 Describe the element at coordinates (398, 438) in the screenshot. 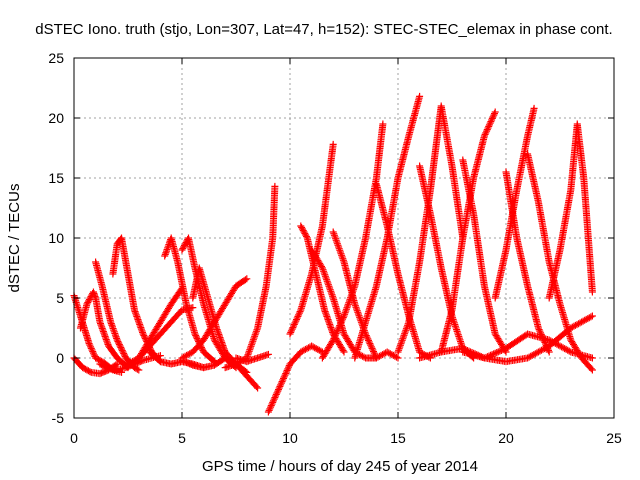

I see `x-tick-label: 15` at that location.